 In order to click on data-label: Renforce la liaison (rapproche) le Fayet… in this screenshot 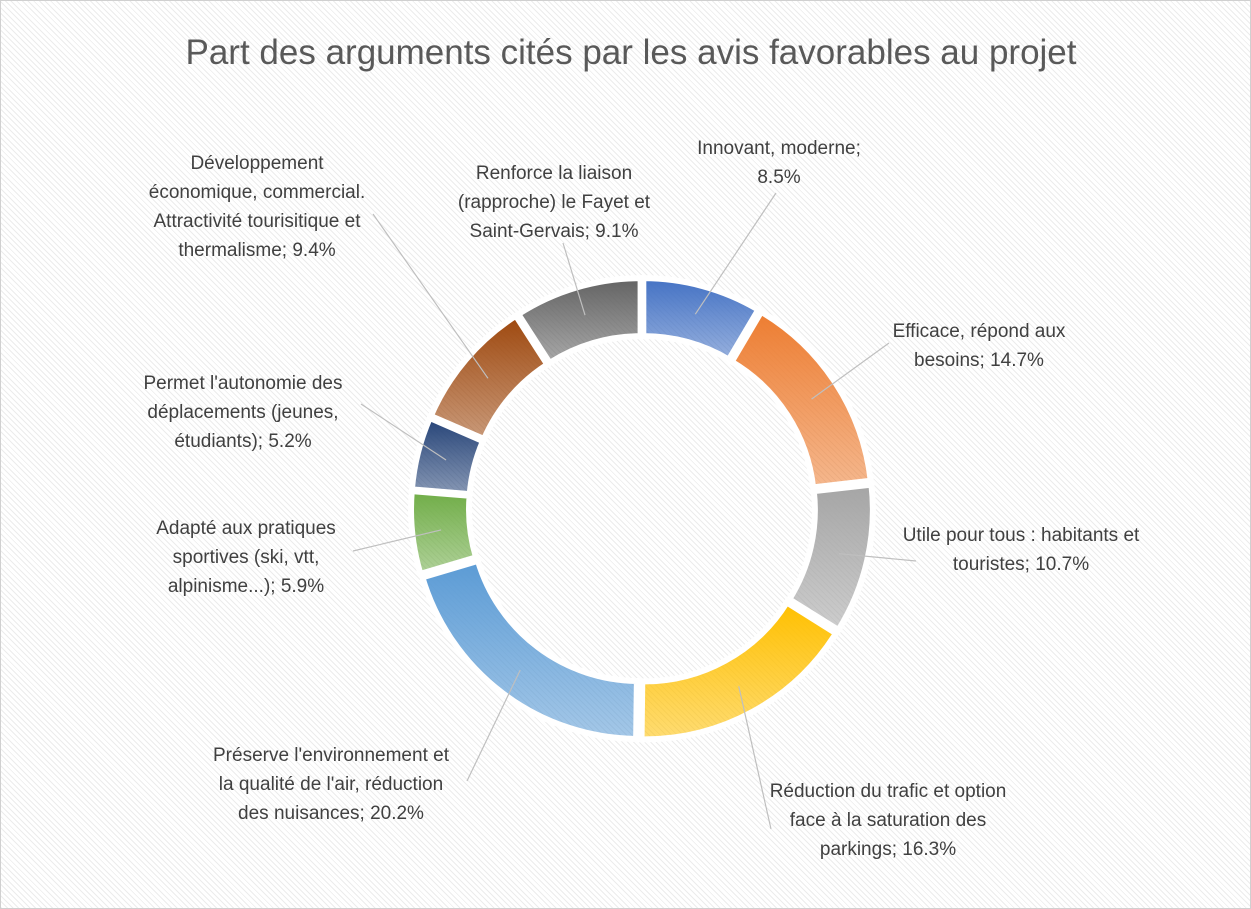, I will do `click(554, 202)`.